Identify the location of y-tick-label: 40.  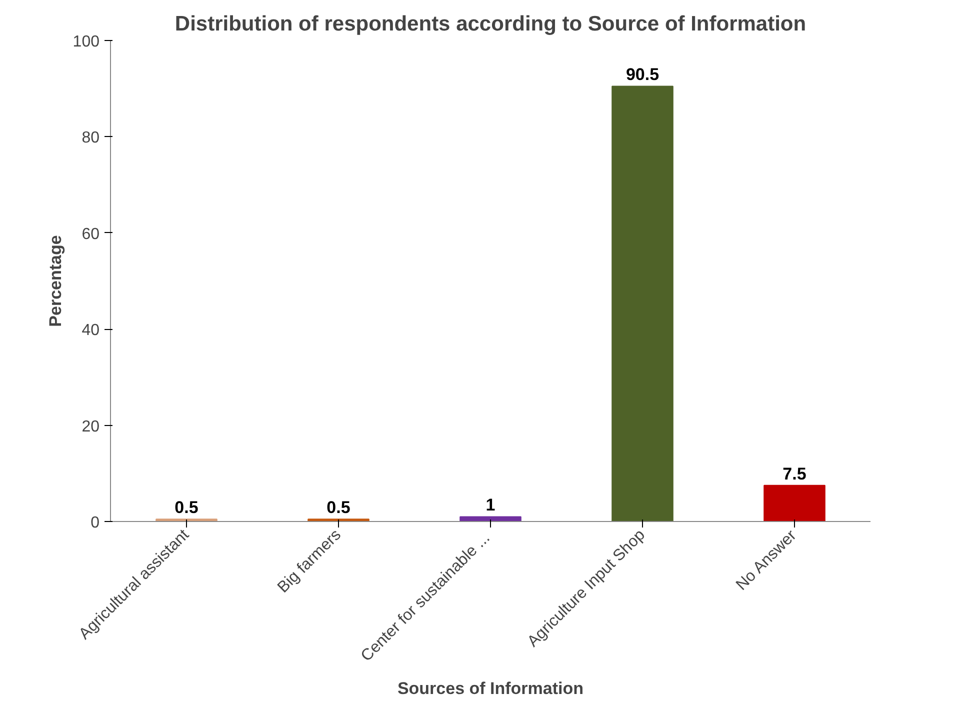
(91, 331).